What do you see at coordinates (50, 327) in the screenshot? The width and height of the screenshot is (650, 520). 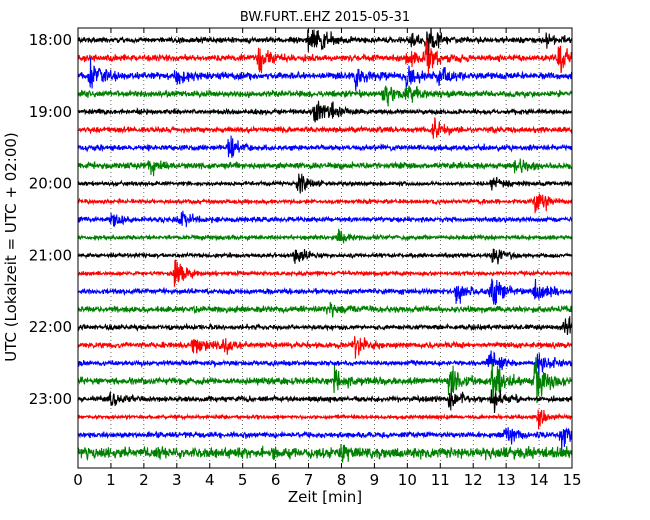 I see `y-tick-label-2200: 22:00` at bounding box center [50, 327].